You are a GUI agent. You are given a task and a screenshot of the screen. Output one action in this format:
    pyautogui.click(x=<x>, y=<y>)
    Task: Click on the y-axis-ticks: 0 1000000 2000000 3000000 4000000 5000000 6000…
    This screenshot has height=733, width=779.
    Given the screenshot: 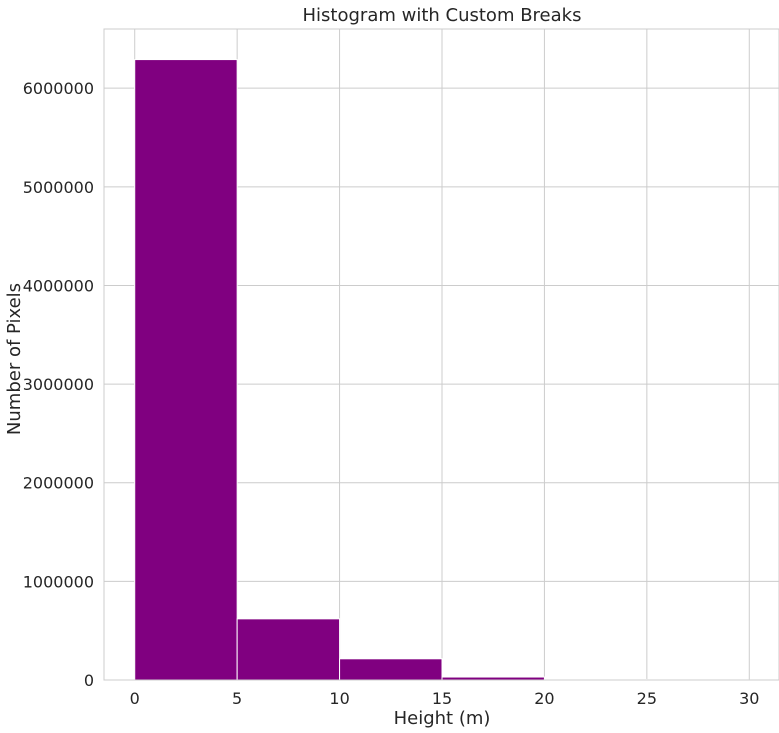 What is the action you would take?
    pyautogui.click(x=58, y=384)
    